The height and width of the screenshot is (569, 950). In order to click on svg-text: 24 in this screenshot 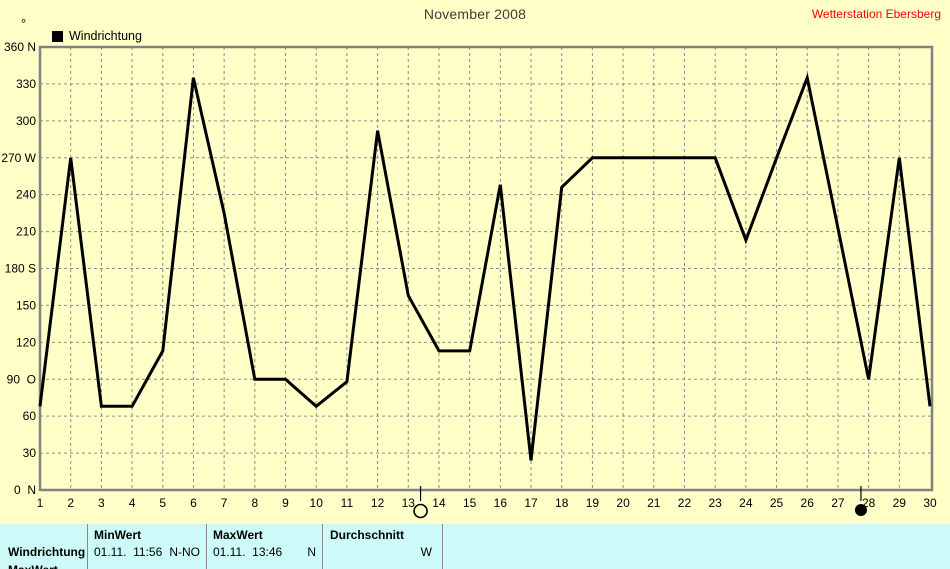, I will do `click(746, 503)`.